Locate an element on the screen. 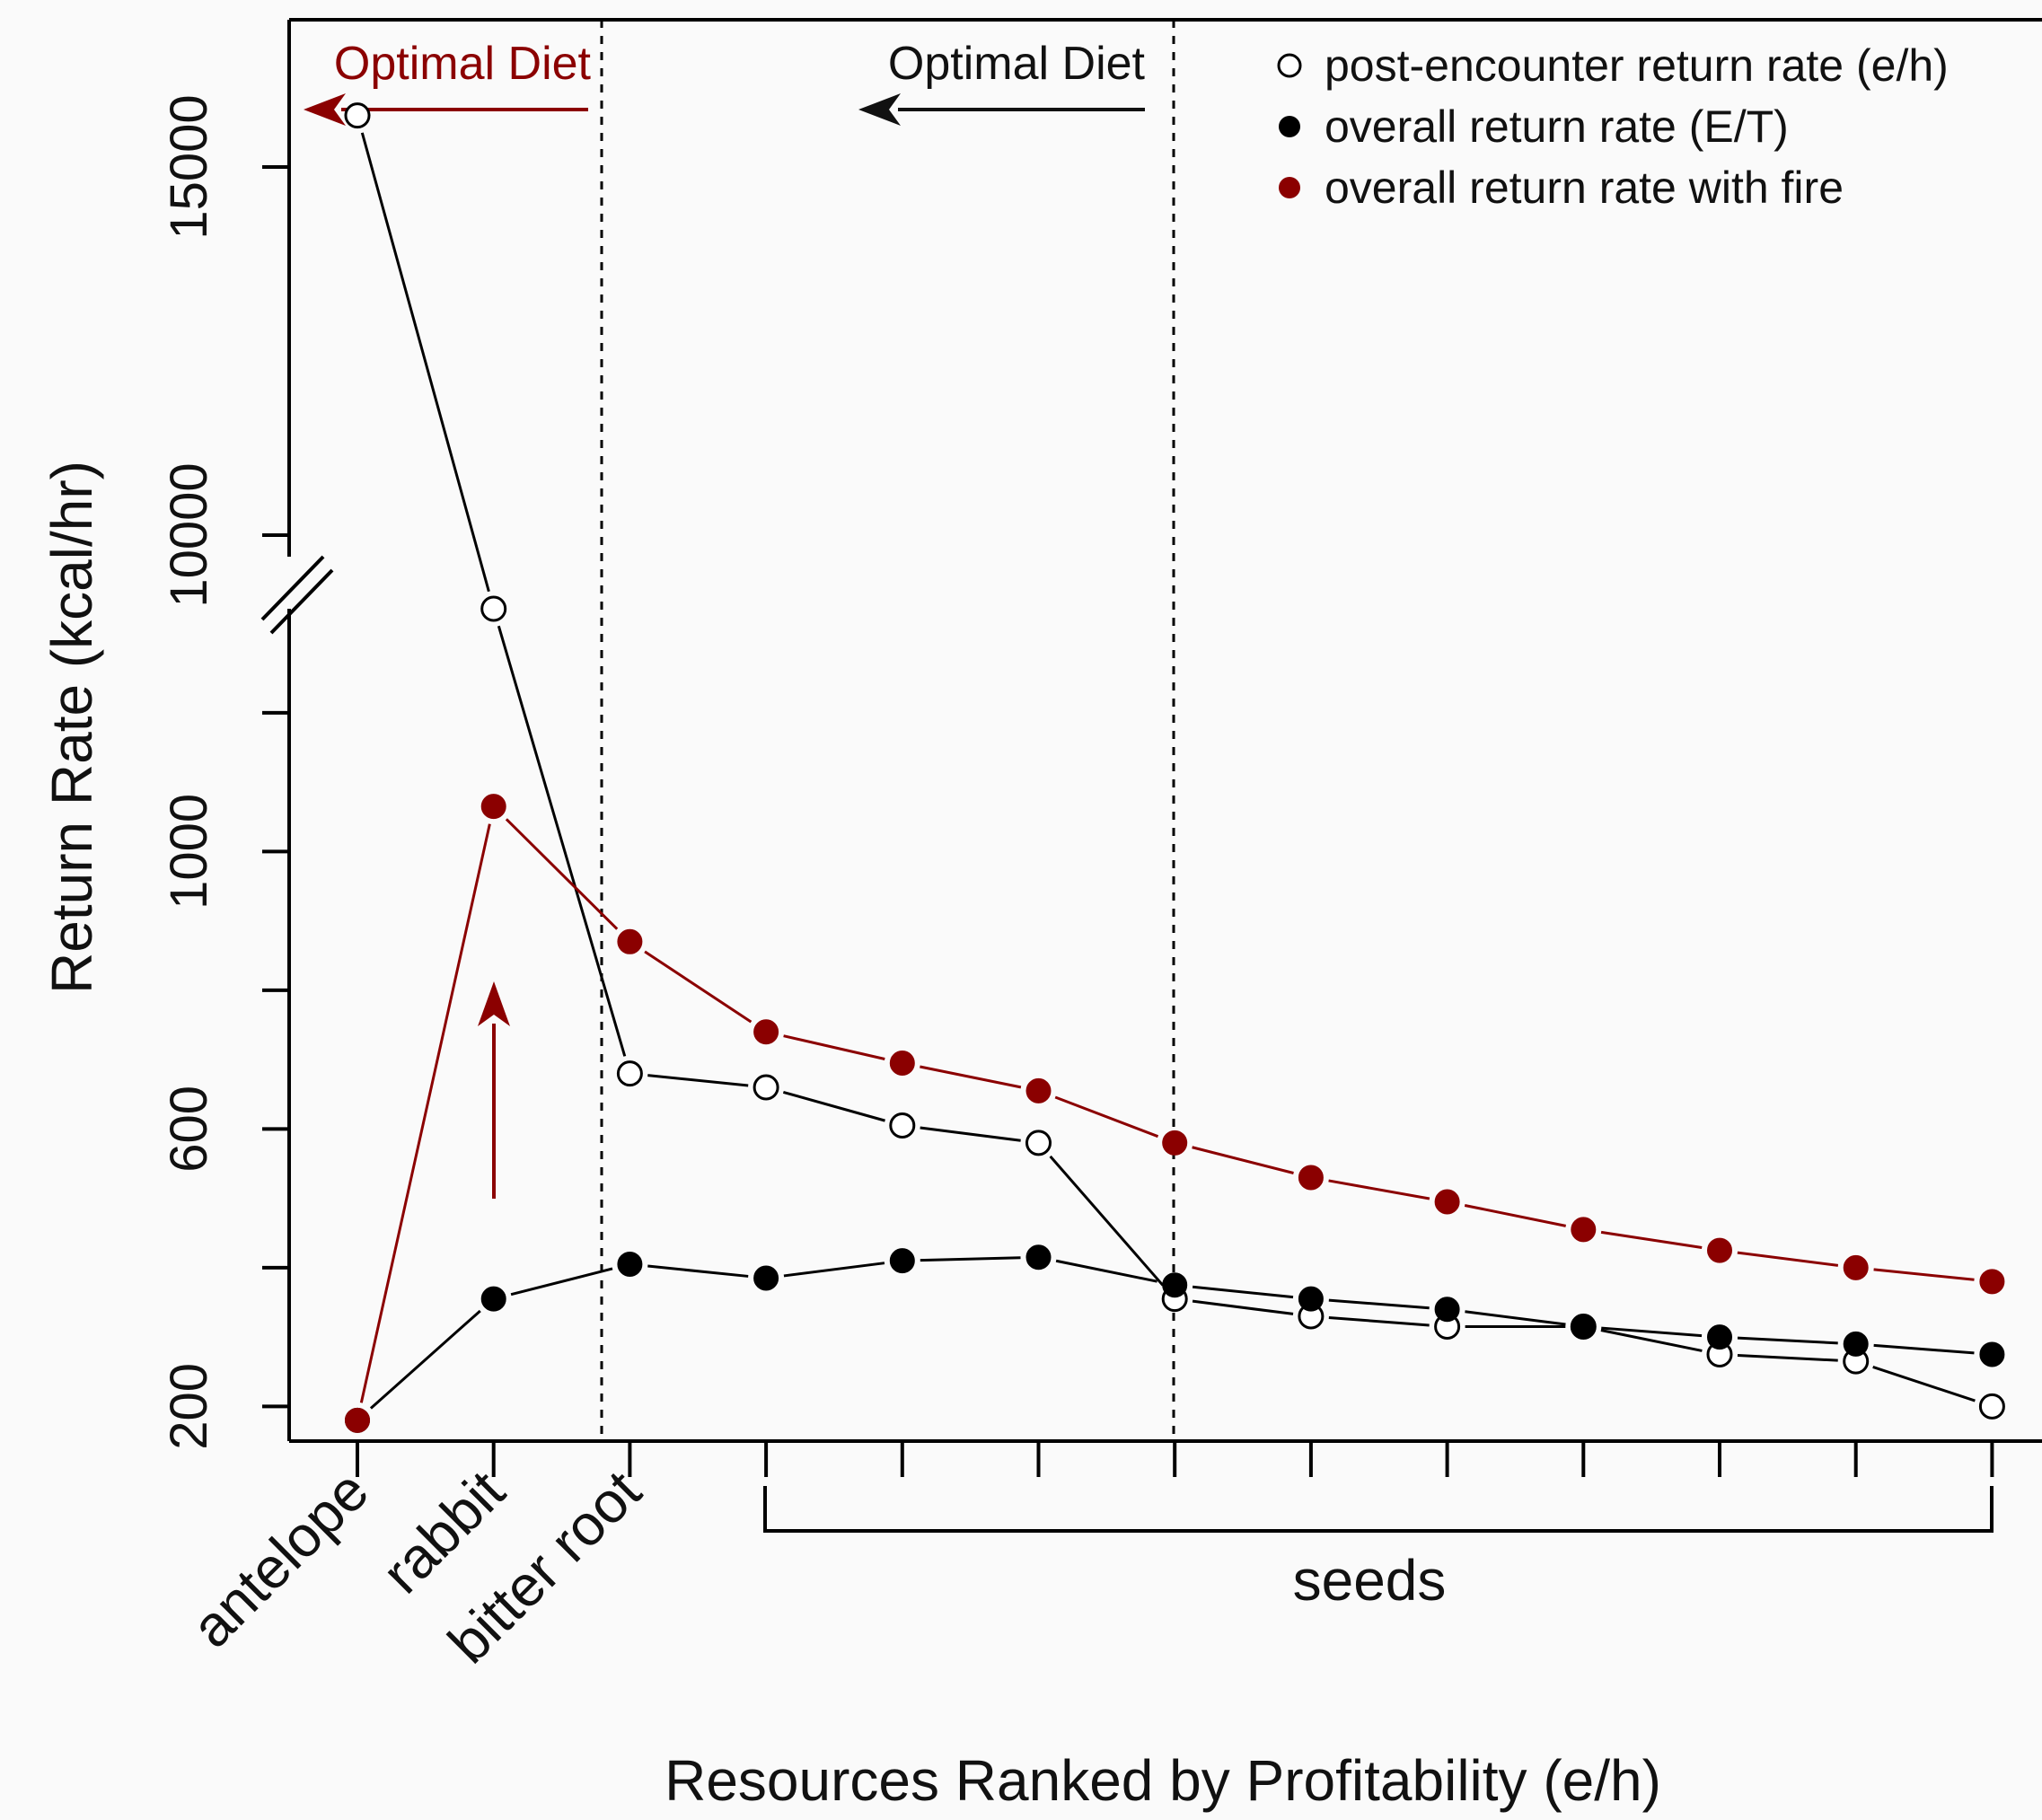 Image resolution: width=2042 pixels, height=1820 pixels. series-overall is located at coordinates (1175, 1338).